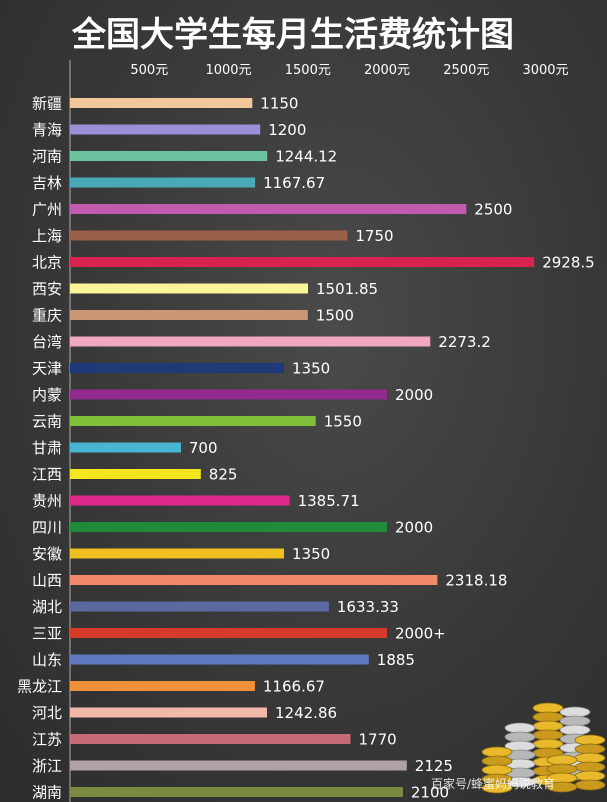 This screenshot has width=607, height=802. What do you see at coordinates (47, 210) in the screenshot?
I see `category-label: 广州` at bounding box center [47, 210].